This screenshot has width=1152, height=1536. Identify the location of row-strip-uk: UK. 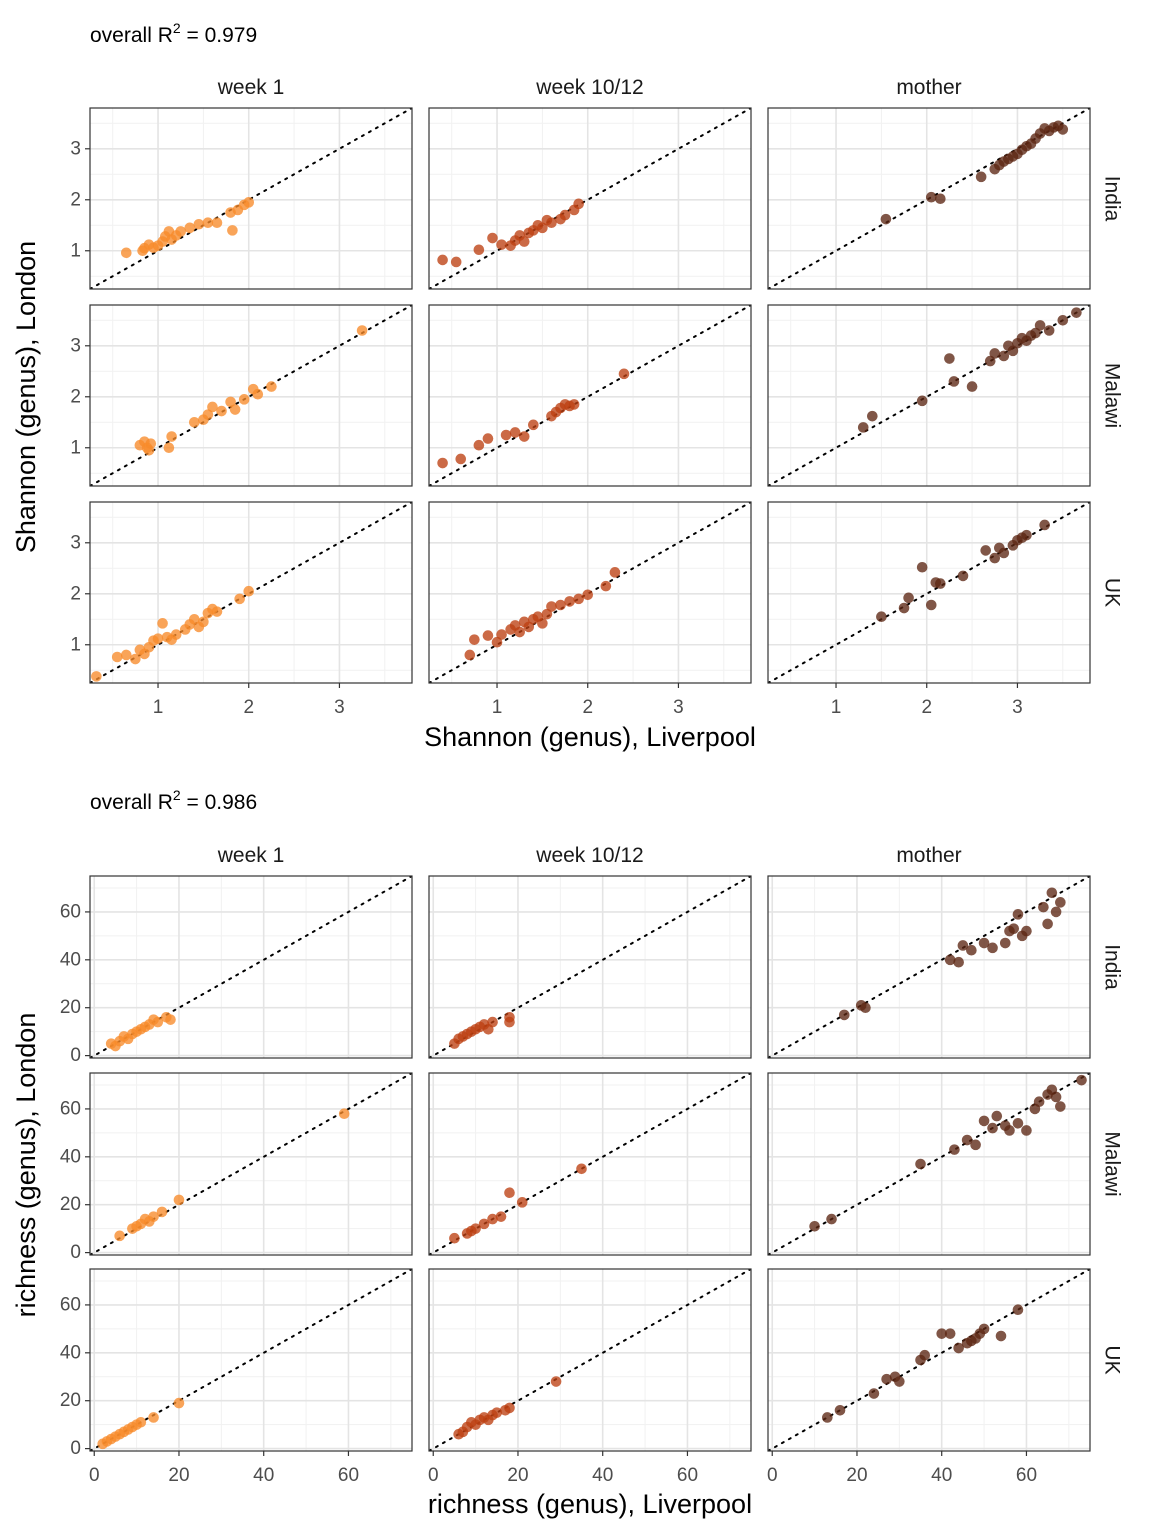
(1112, 592).